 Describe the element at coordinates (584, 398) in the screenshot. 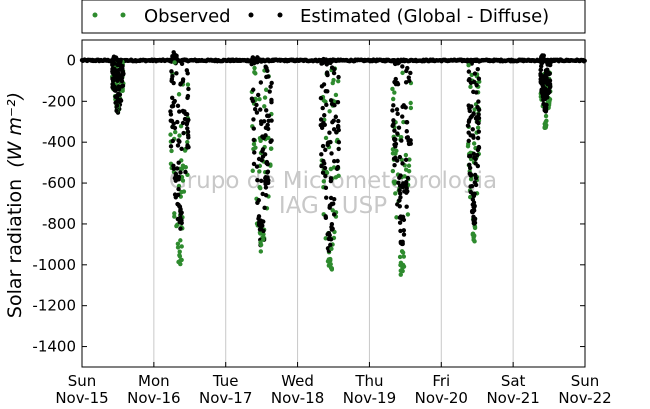

I see `x-tick-label-date: Nov-22` at that location.